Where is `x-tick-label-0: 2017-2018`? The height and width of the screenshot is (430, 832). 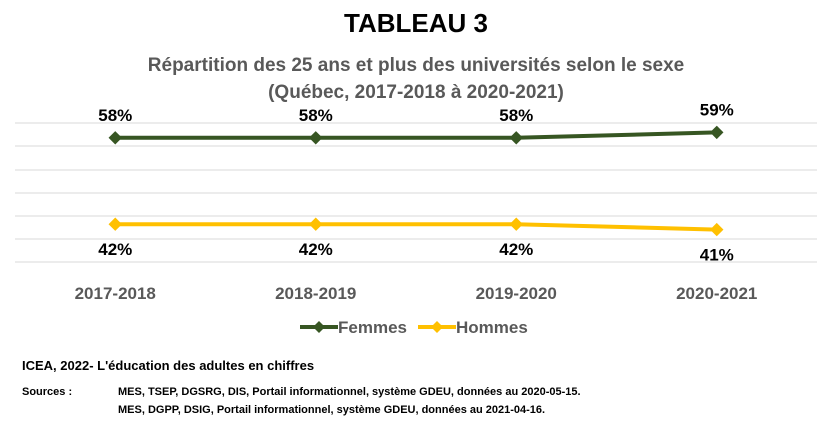
x-tick-label-0: 2017-2018 is located at coordinates (115, 293).